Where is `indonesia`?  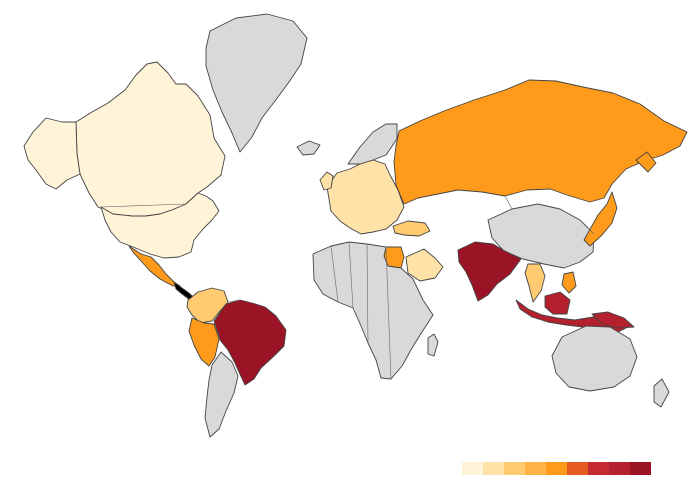
indonesia is located at coordinates (573, 316).